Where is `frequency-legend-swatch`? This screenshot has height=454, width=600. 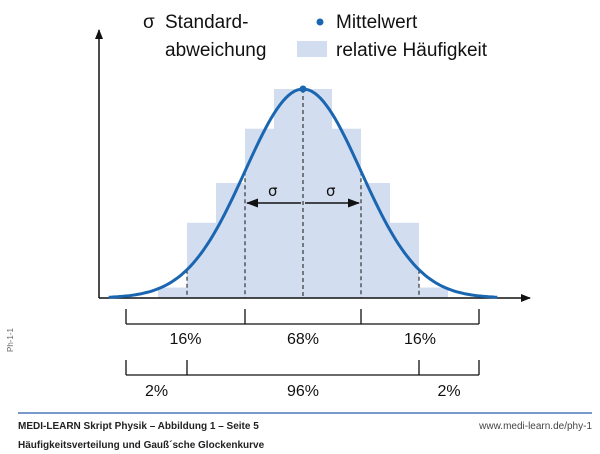
frequency-legend-swatch is located at coordinates (312, 49).